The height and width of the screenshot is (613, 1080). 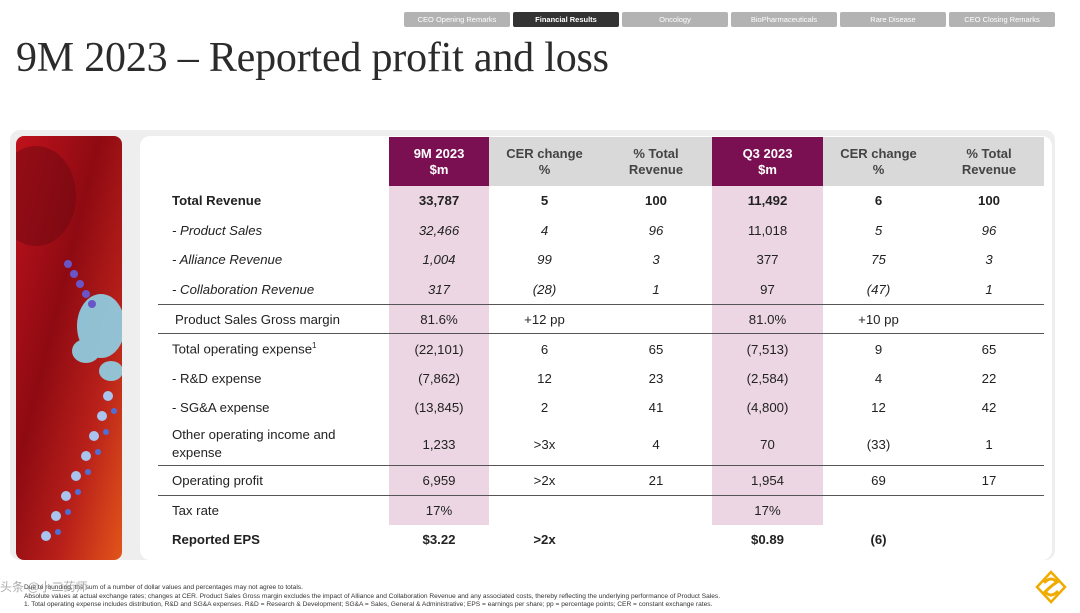 I want to click on cell-9m: (7,862), so click(x=439, y=378).